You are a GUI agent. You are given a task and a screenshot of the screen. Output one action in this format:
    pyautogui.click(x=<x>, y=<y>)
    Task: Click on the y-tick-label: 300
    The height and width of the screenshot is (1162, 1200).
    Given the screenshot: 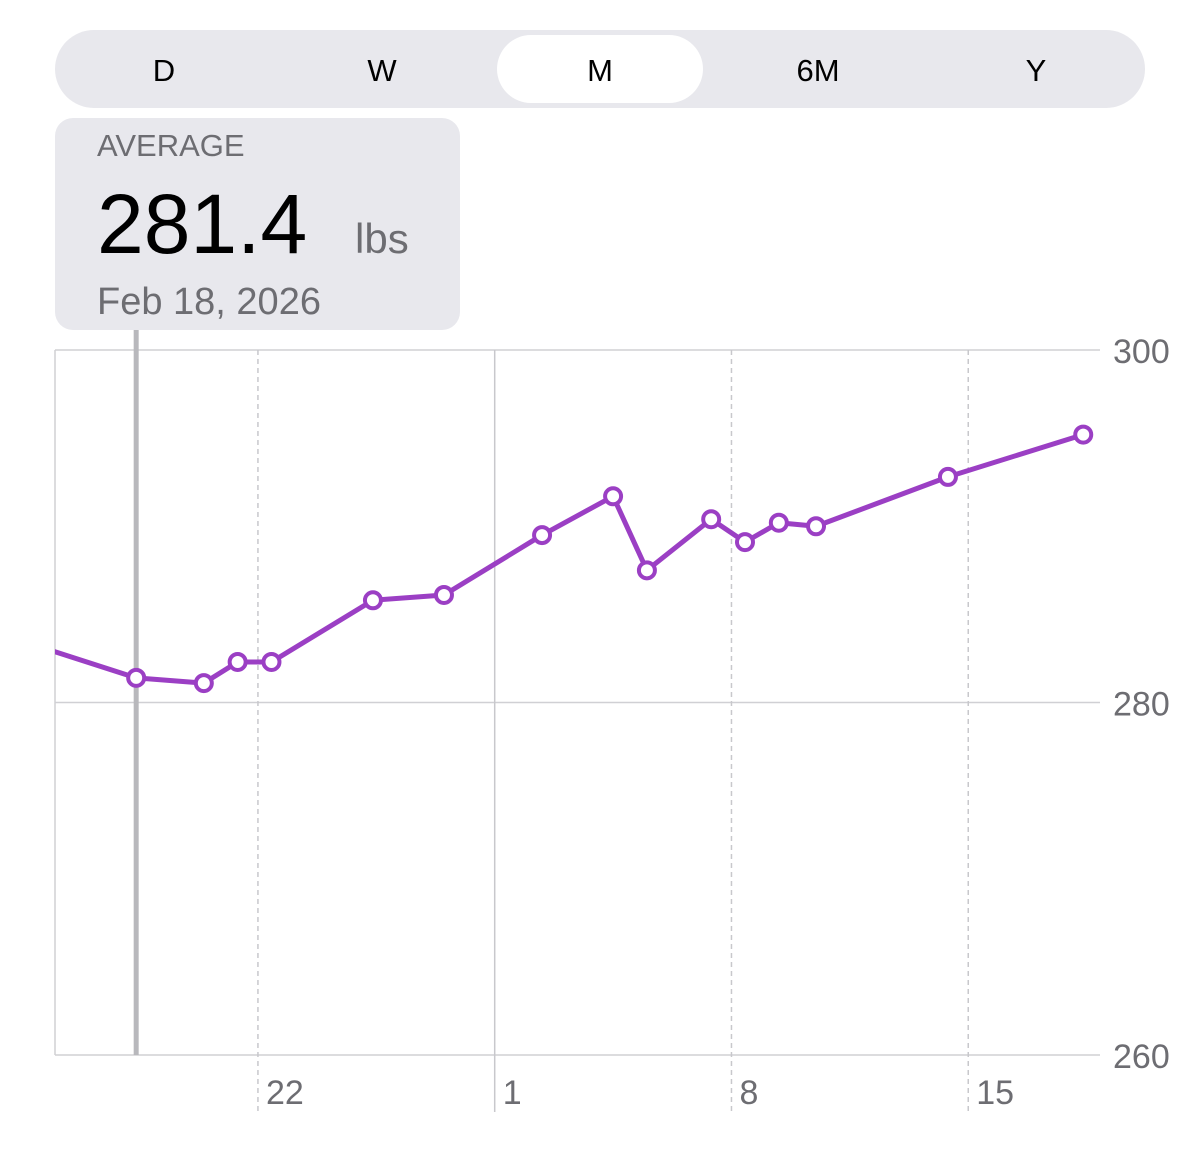 What is the action you would take?
    pyautogui.click(x=1141, y=352)
    